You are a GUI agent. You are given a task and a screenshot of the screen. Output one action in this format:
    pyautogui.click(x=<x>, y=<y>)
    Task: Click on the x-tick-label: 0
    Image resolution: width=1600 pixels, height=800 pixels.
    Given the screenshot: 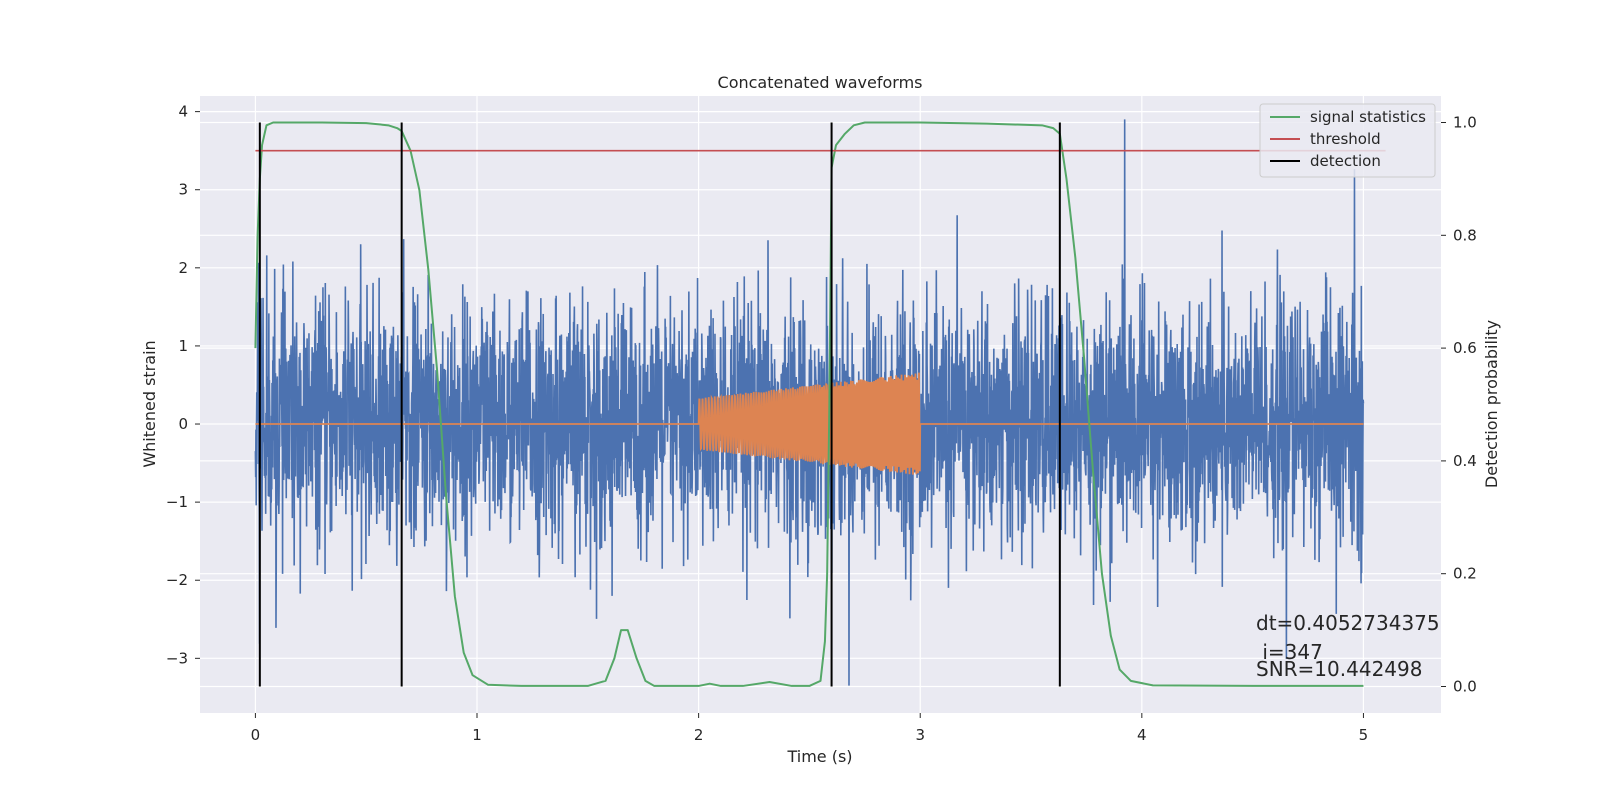 What is the action you would take?
    pyautogui.click(x=256, y=735)
    